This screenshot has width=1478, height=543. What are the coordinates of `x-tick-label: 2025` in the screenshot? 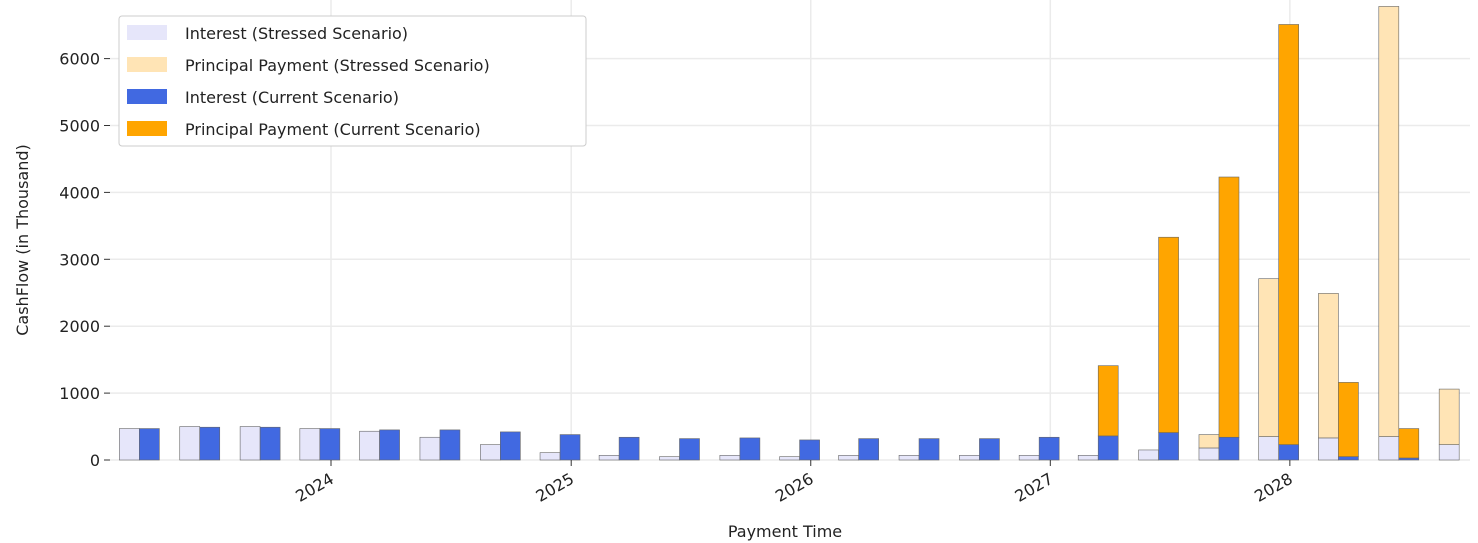 It's located at (554, 487).